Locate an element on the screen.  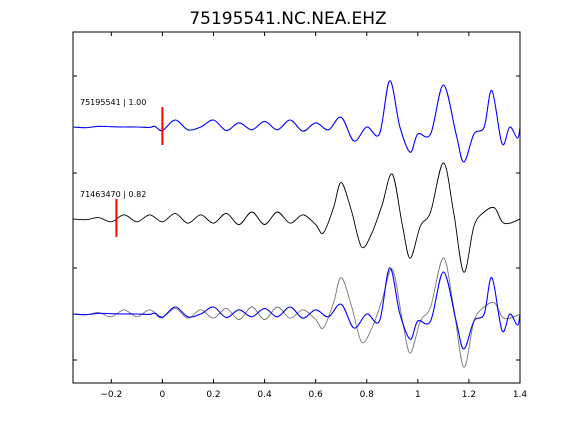
x-tick-label: 1.4 is located at coordinates (520, 395).